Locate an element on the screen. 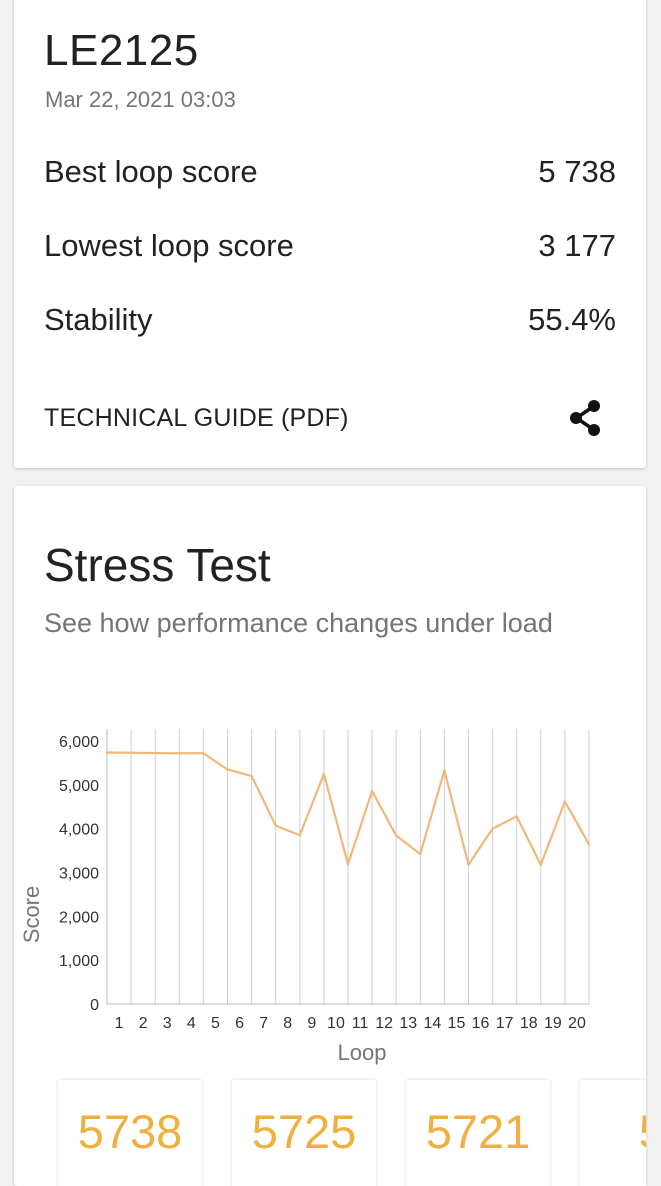 This screenshot has width=661, height=1186. loop-score-tile: 5725 is located at coordinates (304, 1133).